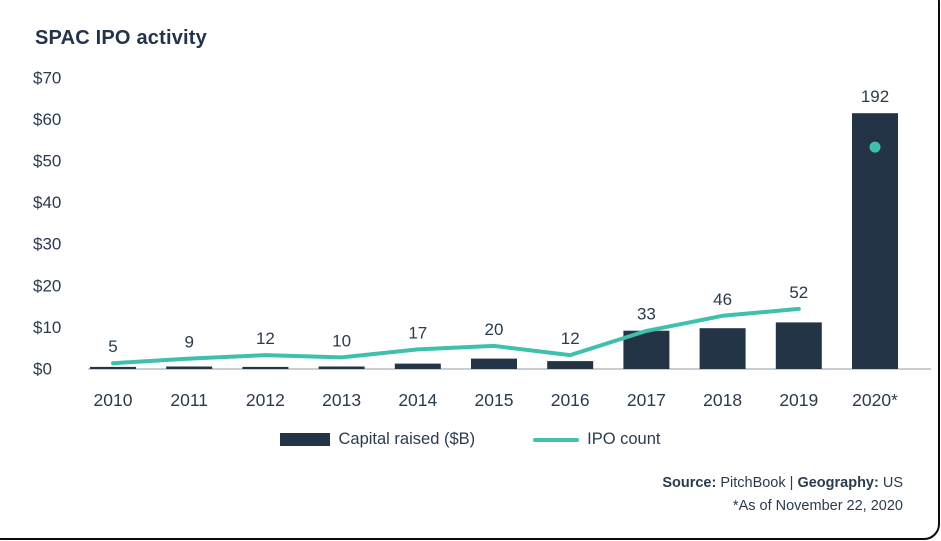  Describe the element at coordinates (875, 96) in the screenshot. I see `ipo-count-value-label: 192` at that location.